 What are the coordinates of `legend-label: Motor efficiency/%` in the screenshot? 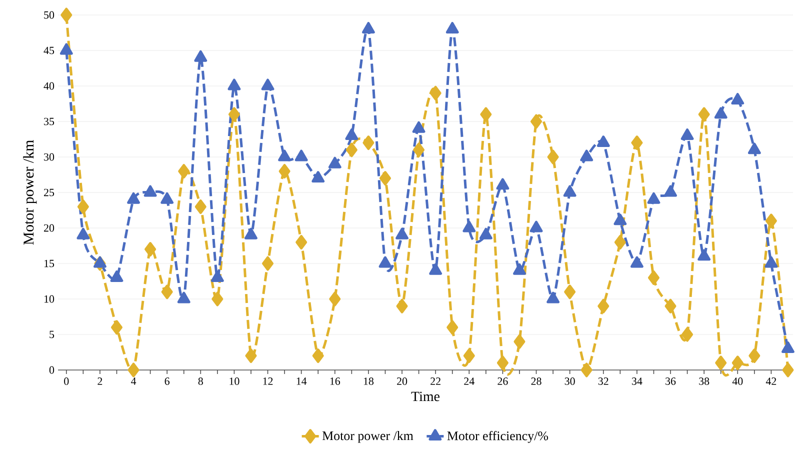 It's located at (497, 436).